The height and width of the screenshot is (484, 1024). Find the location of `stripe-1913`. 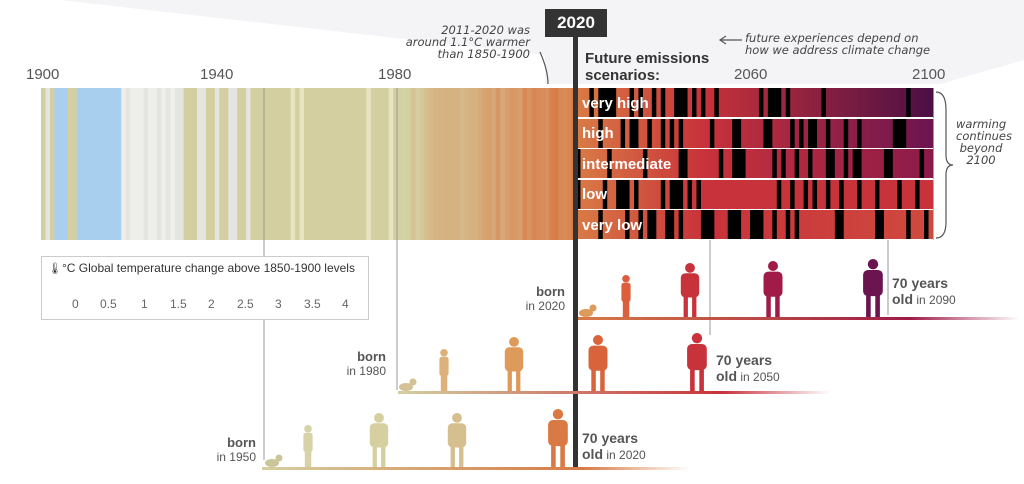

stripe-1913 is located at coordinates (101, 164).